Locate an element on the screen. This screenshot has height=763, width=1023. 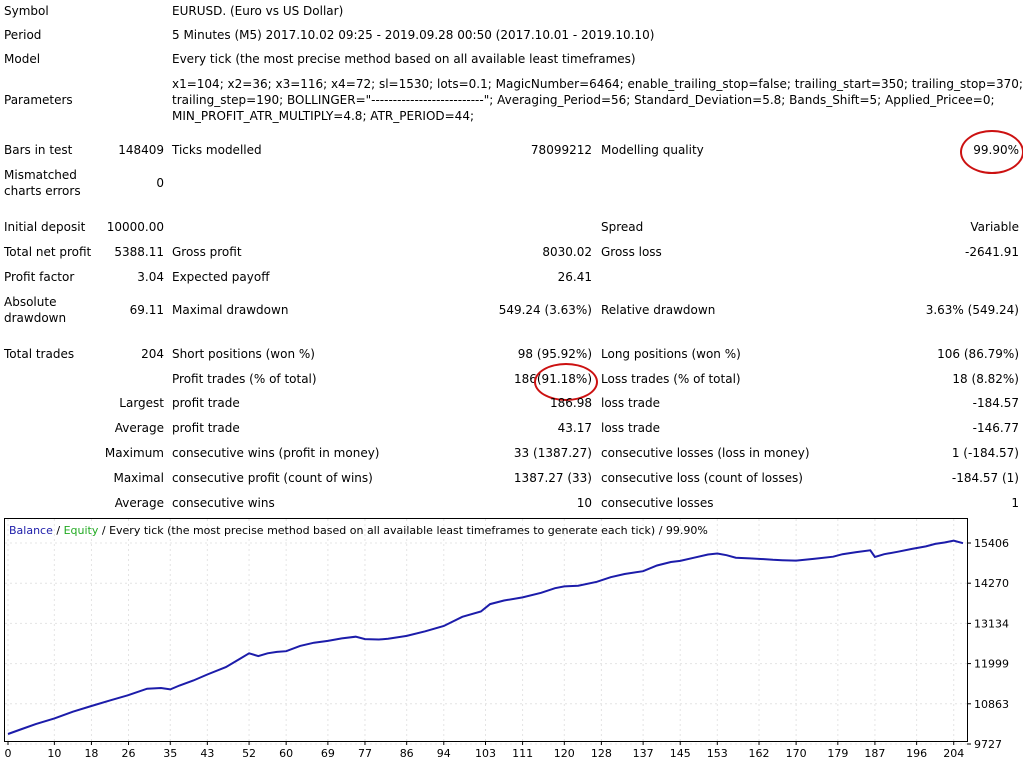
maximum-label: Maximum is located at coordinates (134, 453).